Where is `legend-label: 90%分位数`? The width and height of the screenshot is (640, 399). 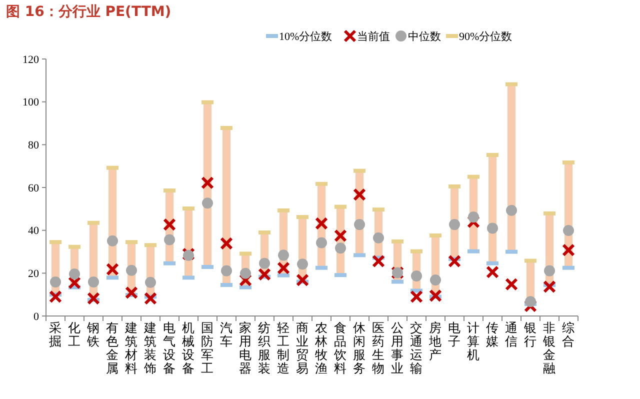
legend-label: 90%分位数 is located at coordinates (485, 37).